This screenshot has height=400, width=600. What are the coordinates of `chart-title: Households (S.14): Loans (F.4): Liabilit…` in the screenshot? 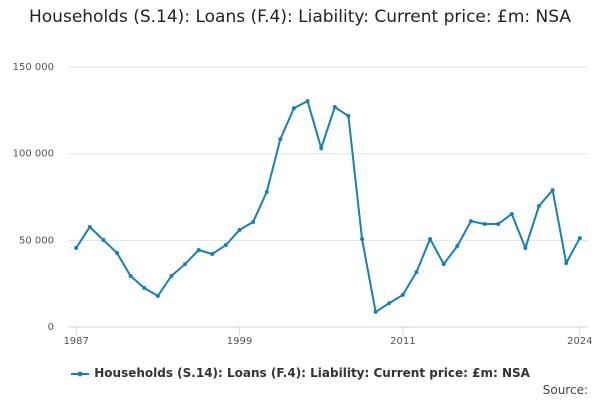 It's located at (300, 17).